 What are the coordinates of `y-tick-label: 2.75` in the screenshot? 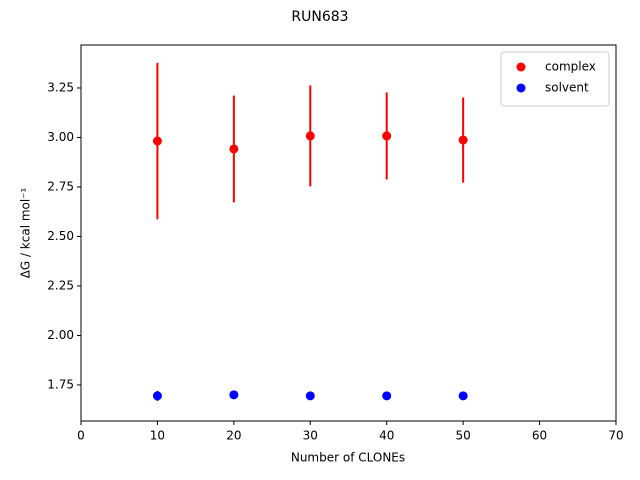 It's located at (60, 186).